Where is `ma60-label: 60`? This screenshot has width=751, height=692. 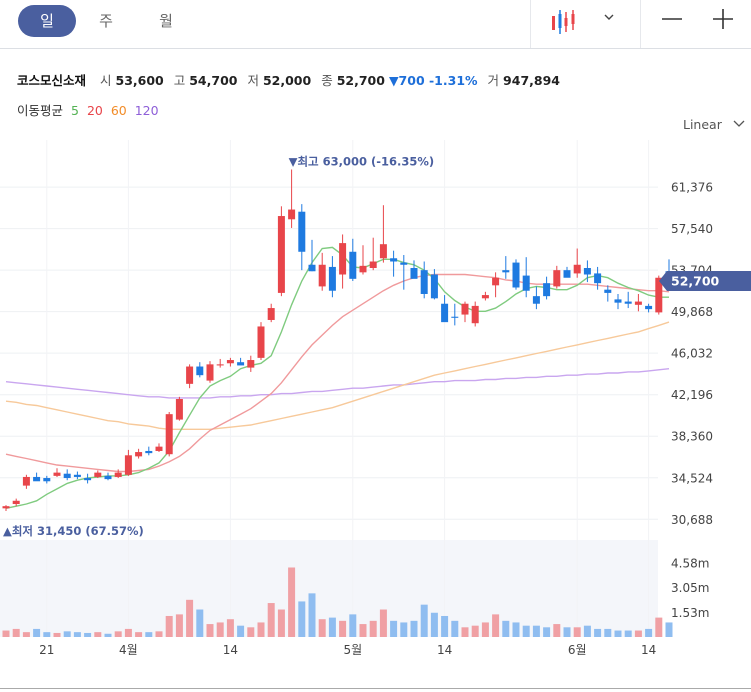 ma60-label: 60 is located at coordinates (118, 110).